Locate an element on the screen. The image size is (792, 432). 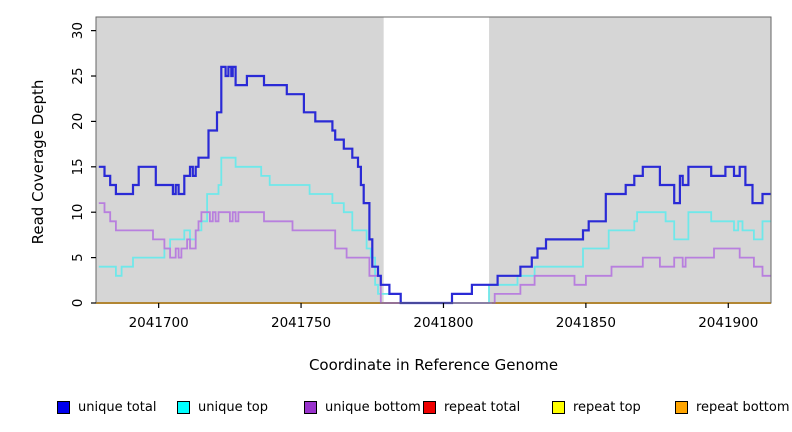
legend-label: unique total is located at coordinates (117, 407).